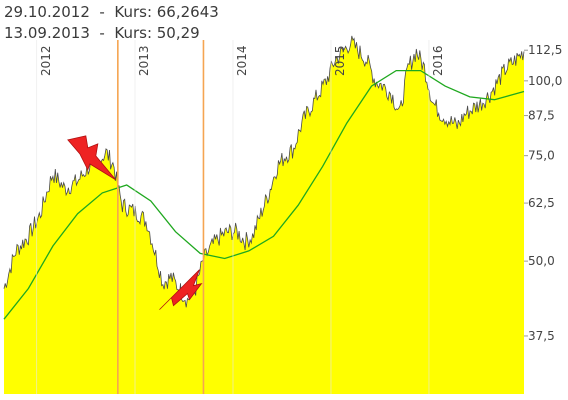 This screenshot has width=568, height=400. Describe the element at coordinates (92, 158) in the screenshot. I see `sell-signal-bolt-icon` at that location.